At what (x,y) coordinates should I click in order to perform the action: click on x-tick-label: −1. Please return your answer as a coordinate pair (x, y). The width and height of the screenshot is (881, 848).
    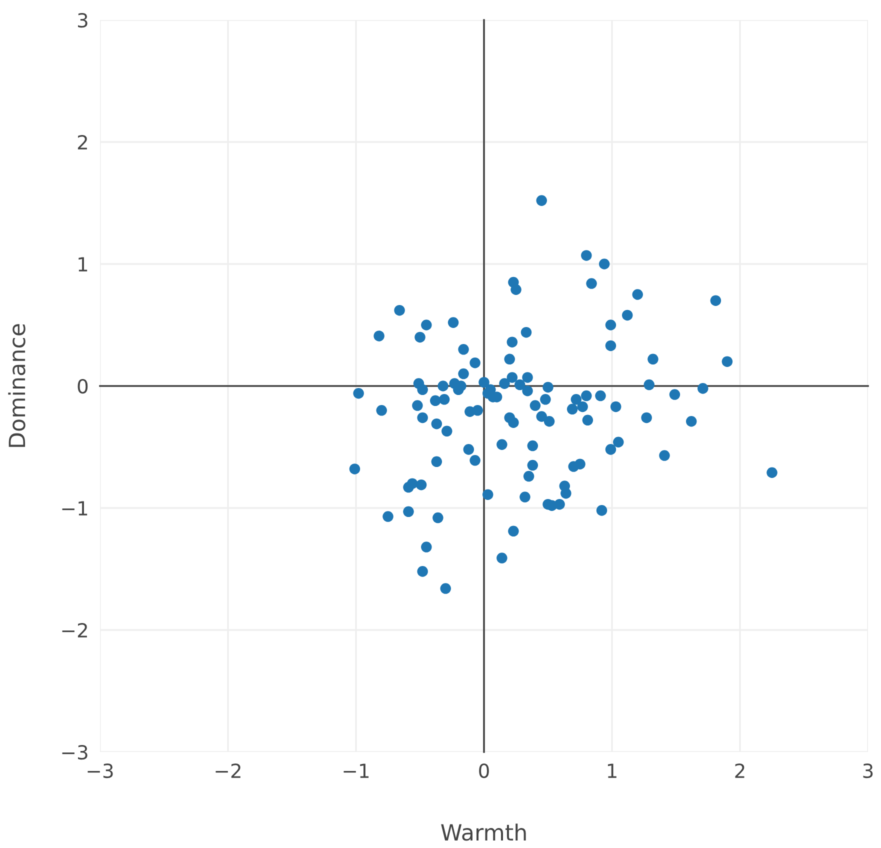
    Looking at the image, I should click on (356, 771).